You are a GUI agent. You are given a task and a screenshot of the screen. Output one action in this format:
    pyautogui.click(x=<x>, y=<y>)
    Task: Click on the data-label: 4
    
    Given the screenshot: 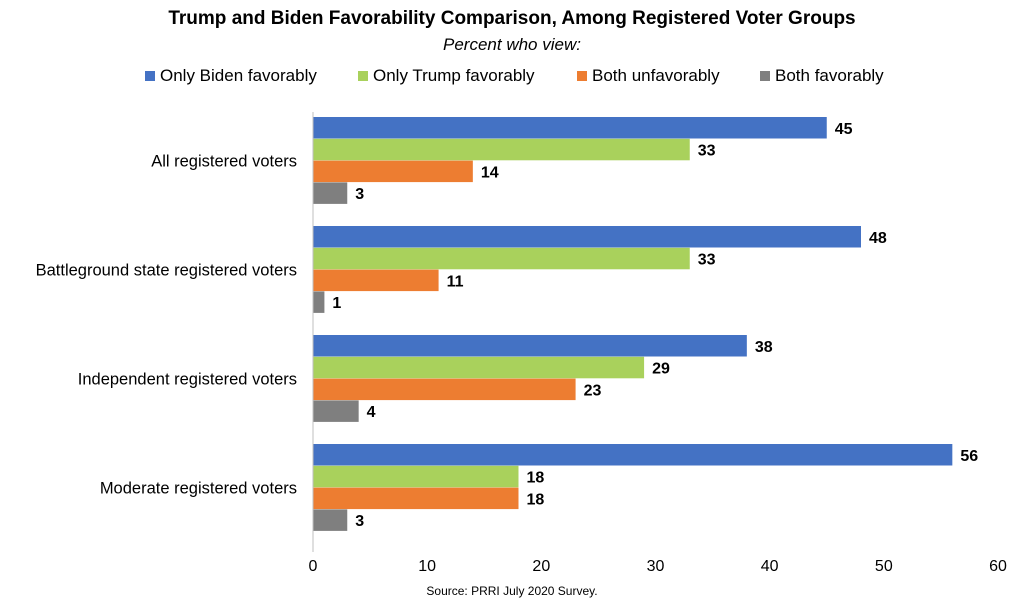 What is the action you would take?
    pyautogui.click(x=371, y=412)
    